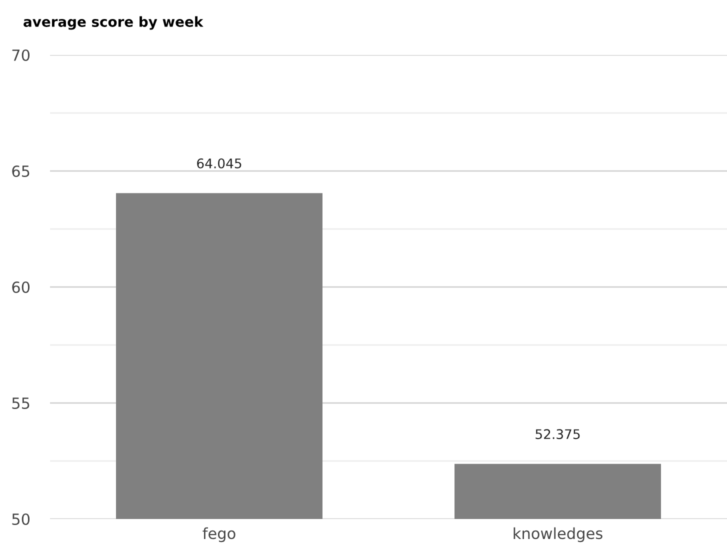  I want to click on y-tick-label: 70, so click(21, 55).